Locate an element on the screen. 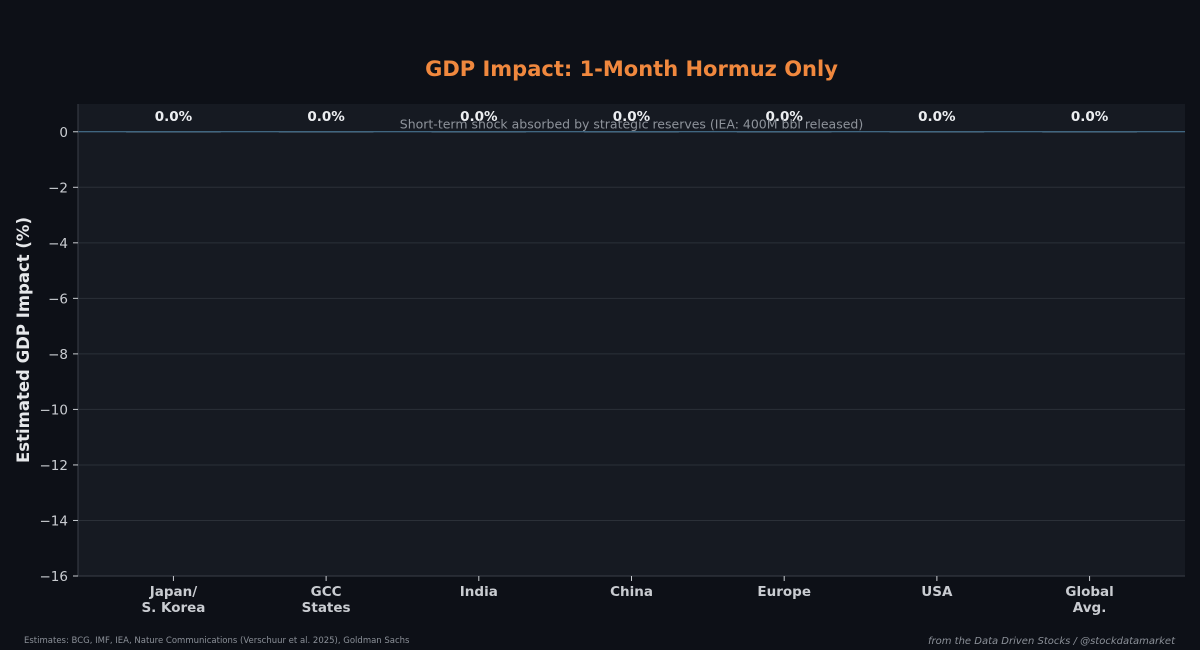 This screenshot has height=650, width=1200. y-tick-label: −2 is located at coordinates (58, 188).